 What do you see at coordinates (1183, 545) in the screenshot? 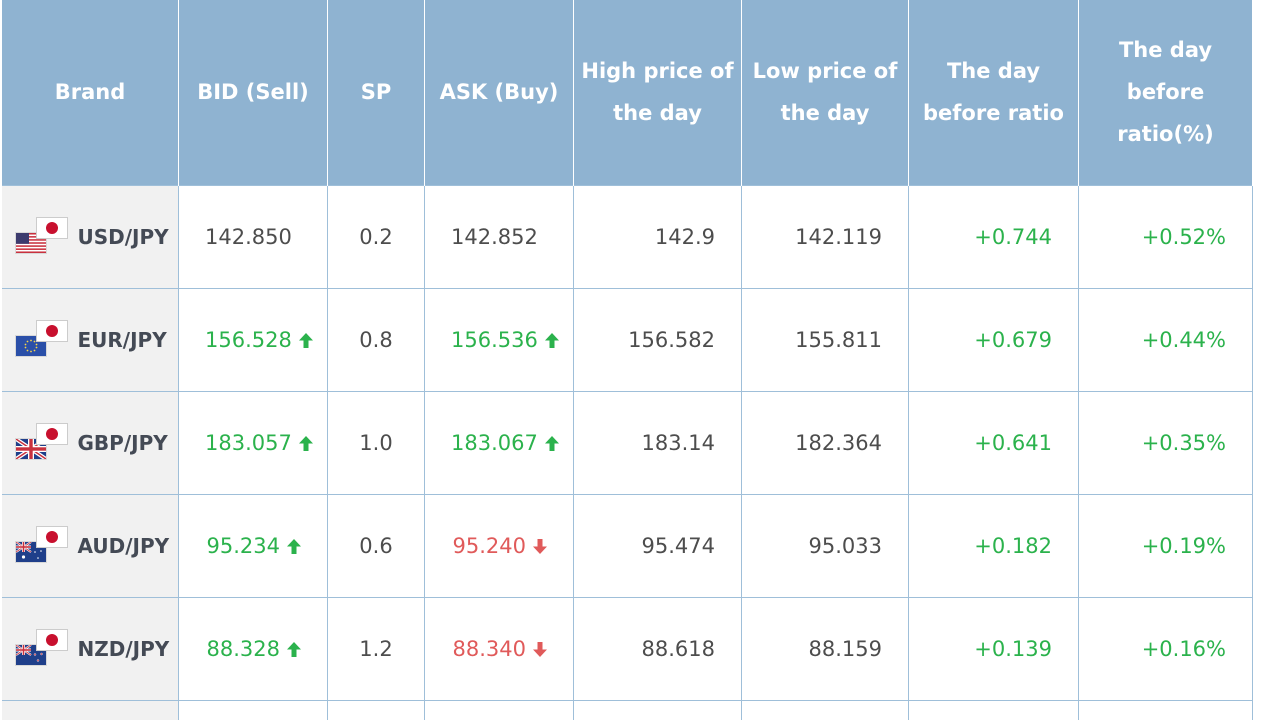
I see `ratio-pct-value: +0.19%` at bounding box center [1183, 545].